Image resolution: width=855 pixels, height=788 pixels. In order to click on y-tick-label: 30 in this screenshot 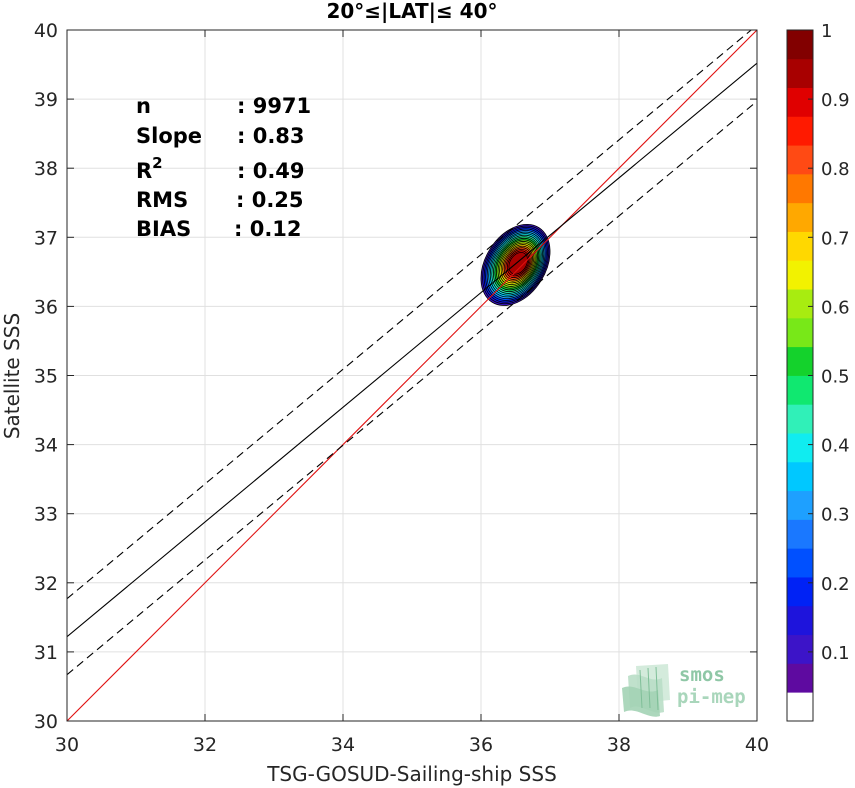, I will do `click(46, 722)`.